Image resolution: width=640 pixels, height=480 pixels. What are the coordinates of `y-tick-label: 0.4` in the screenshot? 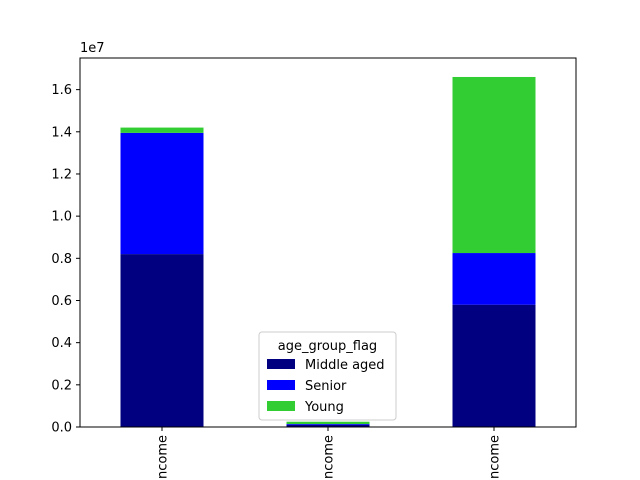 It's located at (61, 343).